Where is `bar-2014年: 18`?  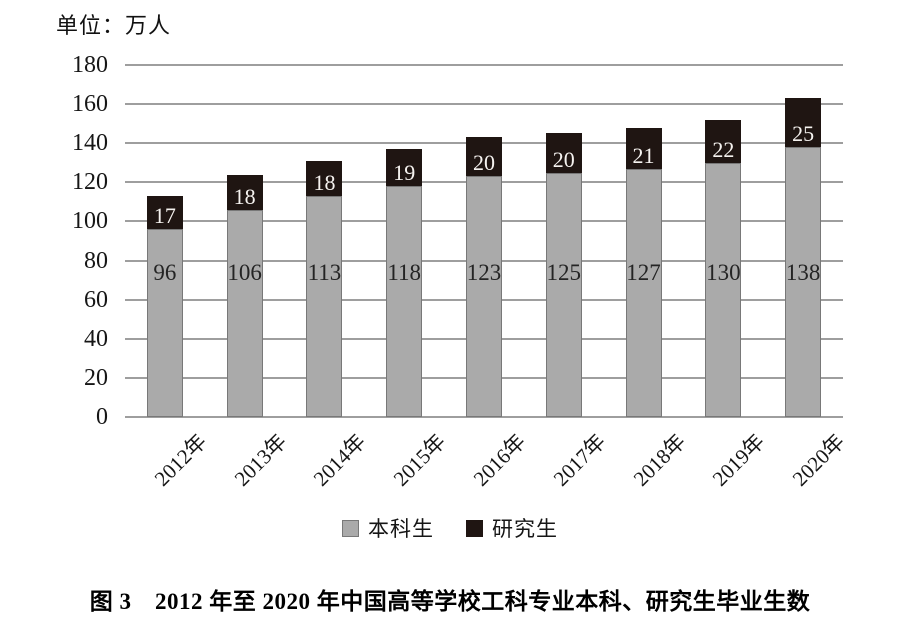 bar-2014年: 18 is located at coordinates (324, 288).